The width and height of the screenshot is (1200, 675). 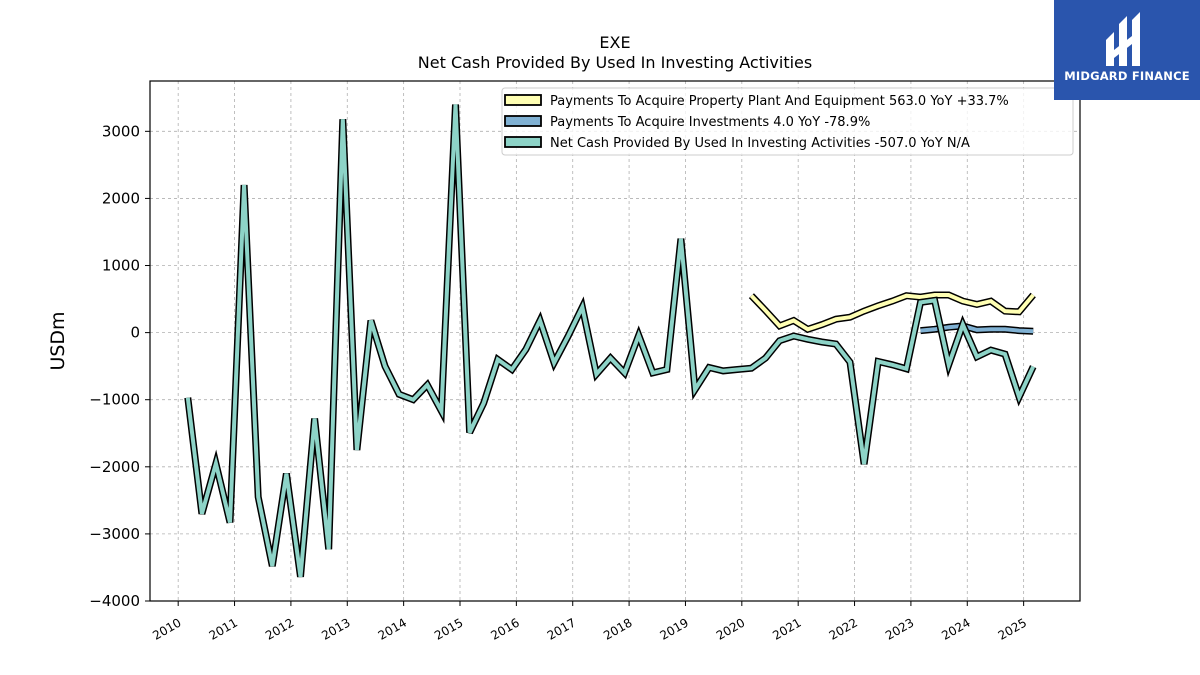 What do you see at coordinates (1012, 628) in the screenshot?
I see `x-tick-label: 2025` at bounding box center [1012, 628].